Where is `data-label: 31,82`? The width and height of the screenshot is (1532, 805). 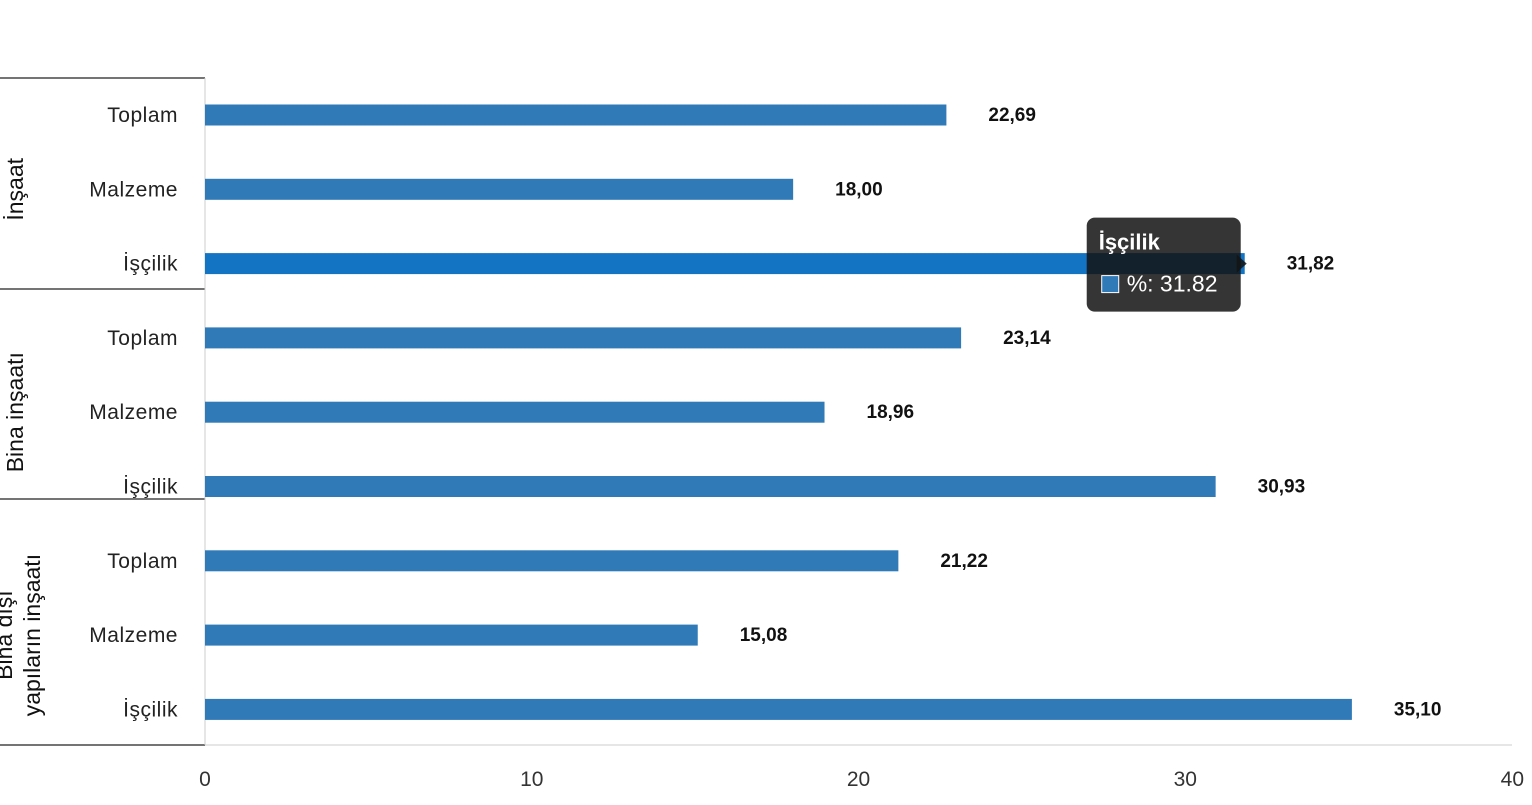 data-label: 31,82 is located at coordinates (1311, 264).